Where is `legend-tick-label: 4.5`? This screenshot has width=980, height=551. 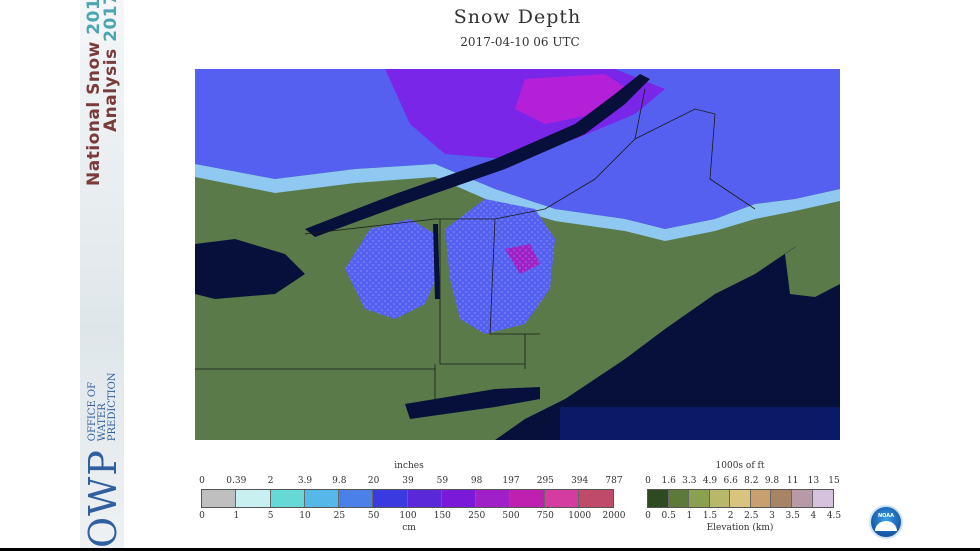 legend-tick-label: 4.5 is located at coordinates (834, 516).